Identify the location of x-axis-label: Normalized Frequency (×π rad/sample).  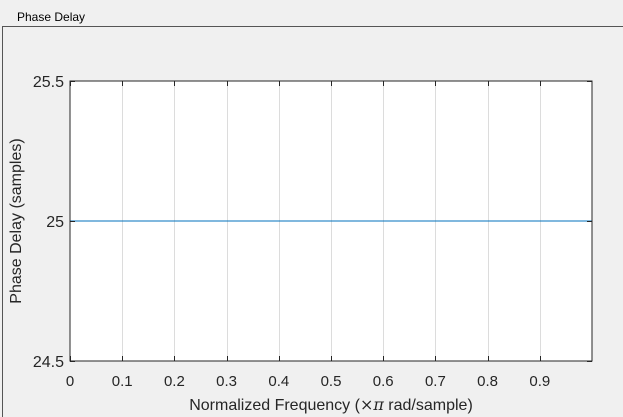
(331, 404).